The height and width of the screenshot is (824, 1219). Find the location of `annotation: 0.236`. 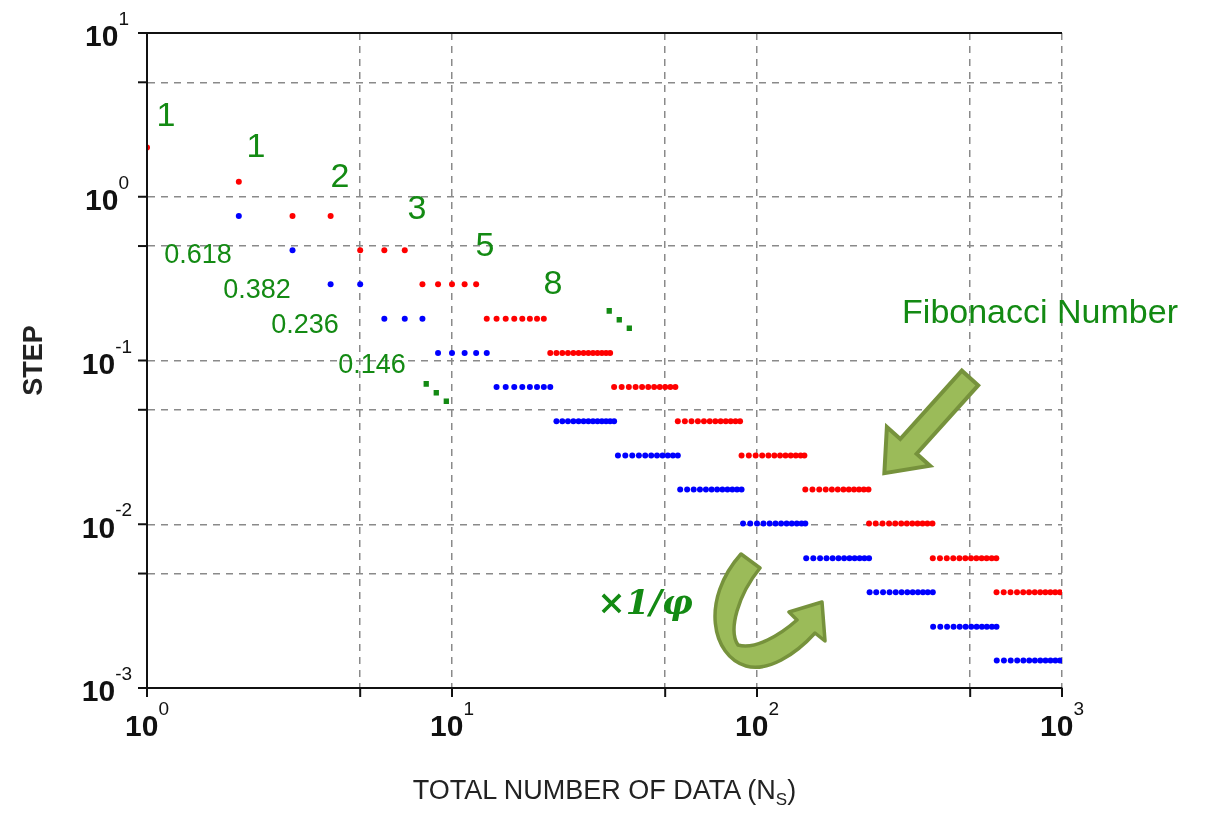

annotation: 0.236 is located at coordinates (305, 324).